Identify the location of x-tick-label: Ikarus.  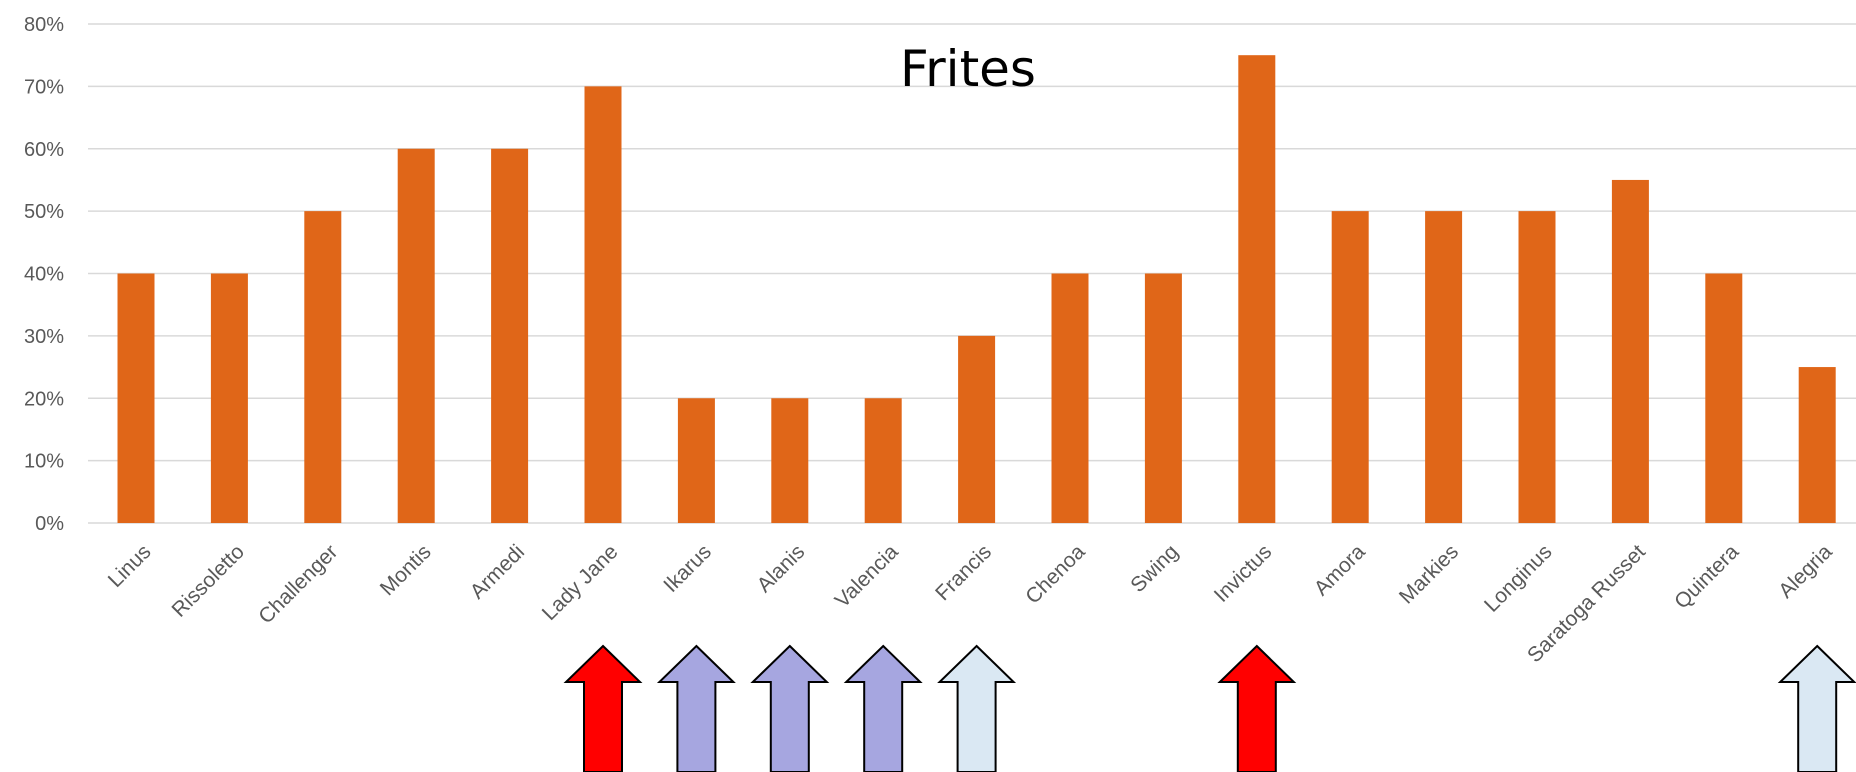
(687, 568).